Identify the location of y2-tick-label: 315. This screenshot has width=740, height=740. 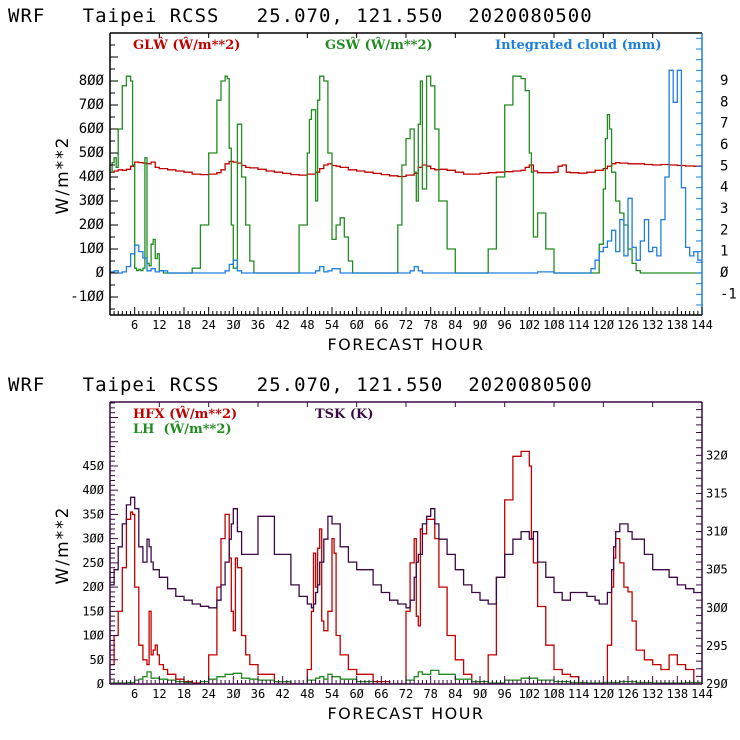
(717, 493).